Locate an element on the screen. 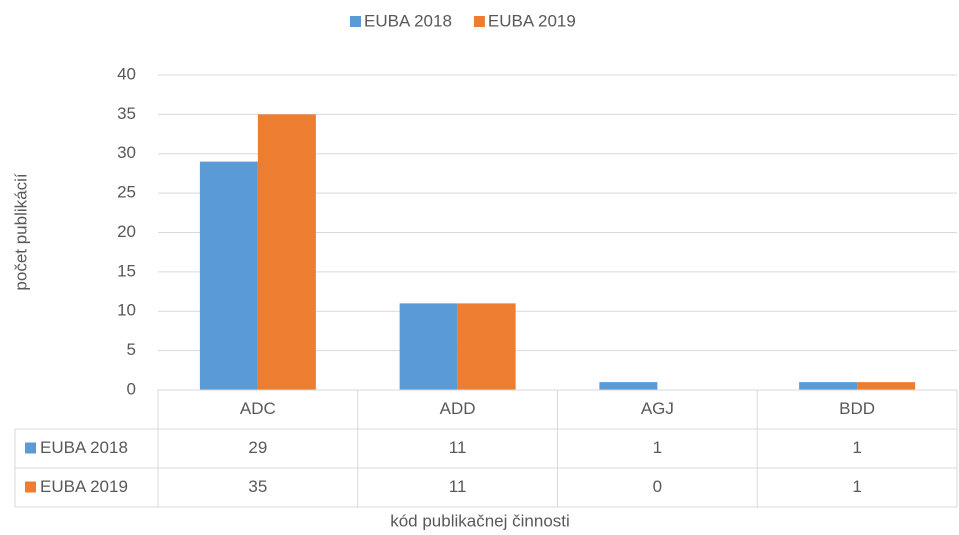 The width and height of the screenshot is (959, 535). x-axis-label: kód publikačnej činnosti is located at coordinates (480, 520).